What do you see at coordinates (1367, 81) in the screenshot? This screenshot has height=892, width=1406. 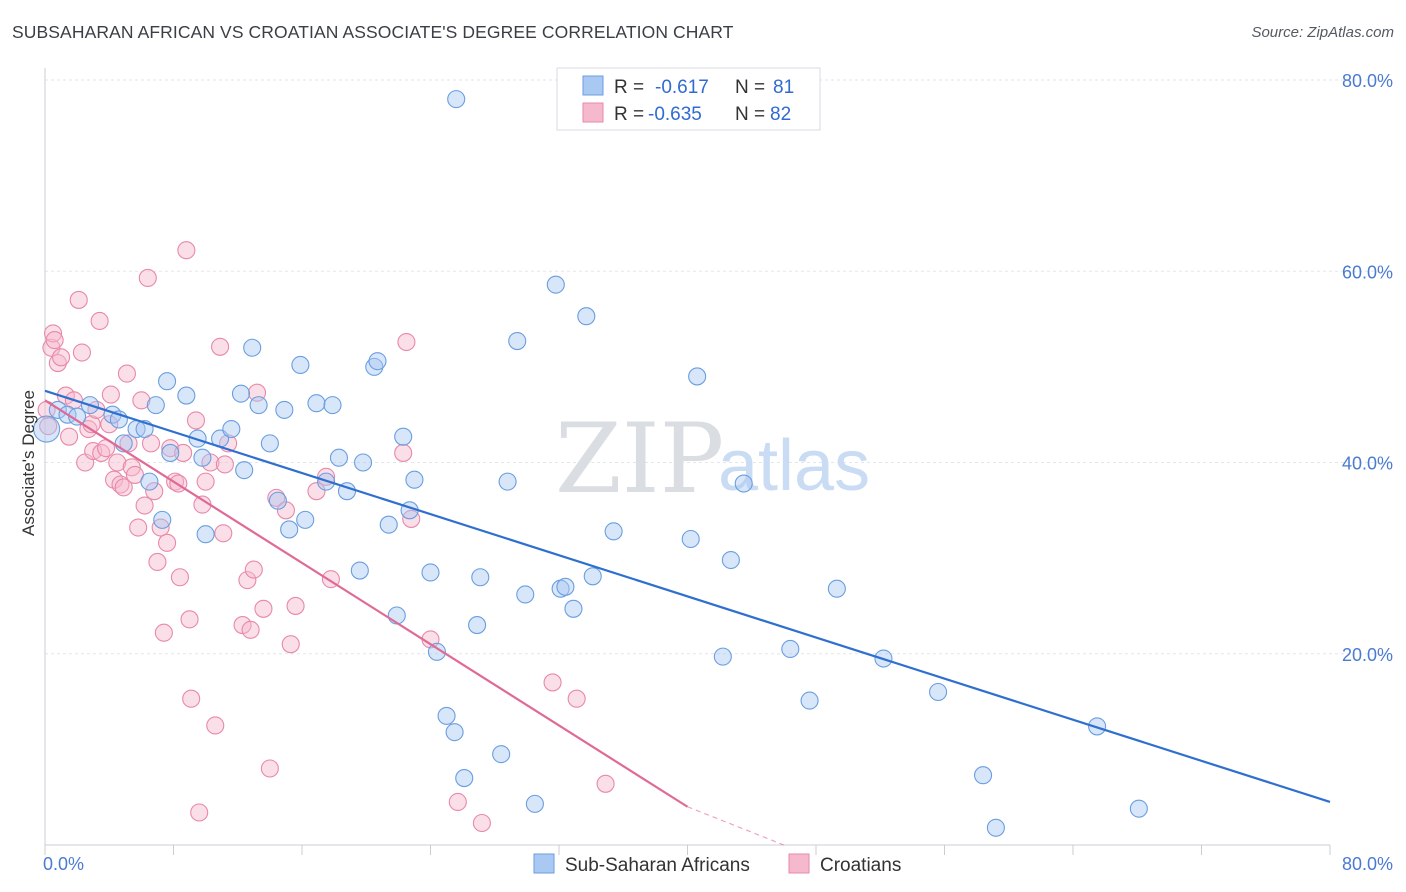 I see `y-tick-label-3: 80.0%` at bounding box center [1367, 81].